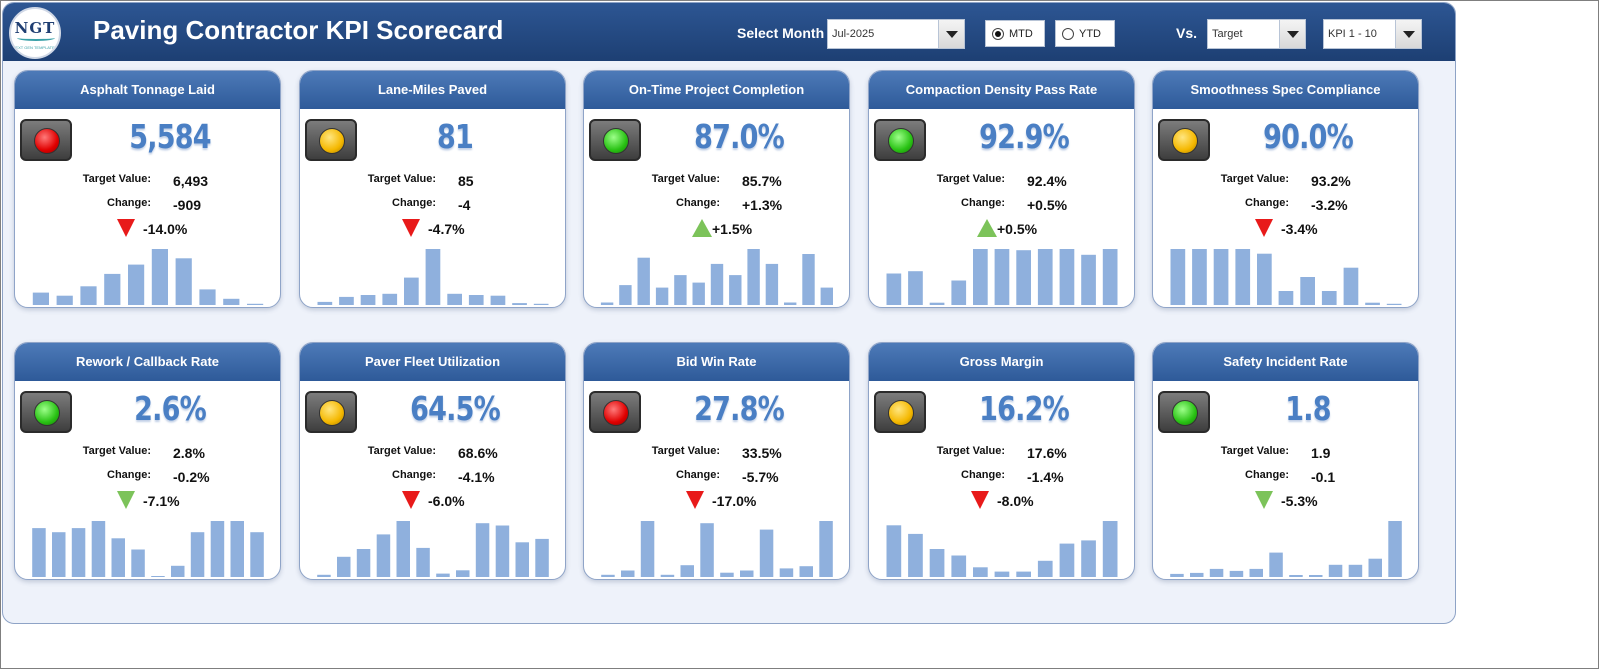 The height and width of the screenshot is (670, 1600). Describe the element at coordinates (1286, 277) in the screenshot. I see `sparkline-chart` at that location.